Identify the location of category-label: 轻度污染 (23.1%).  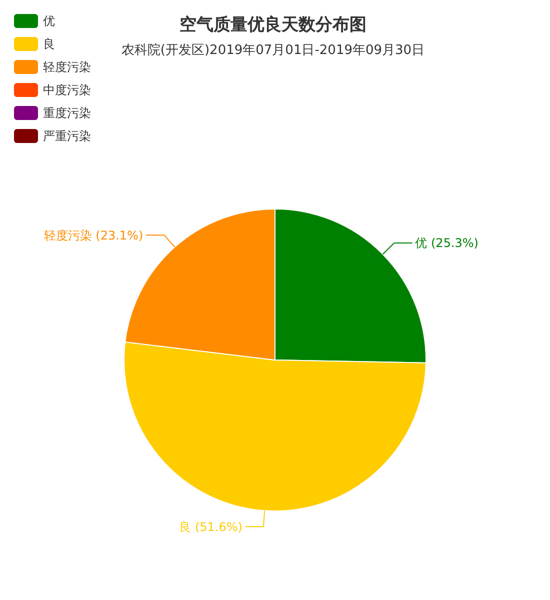
(94, 235).